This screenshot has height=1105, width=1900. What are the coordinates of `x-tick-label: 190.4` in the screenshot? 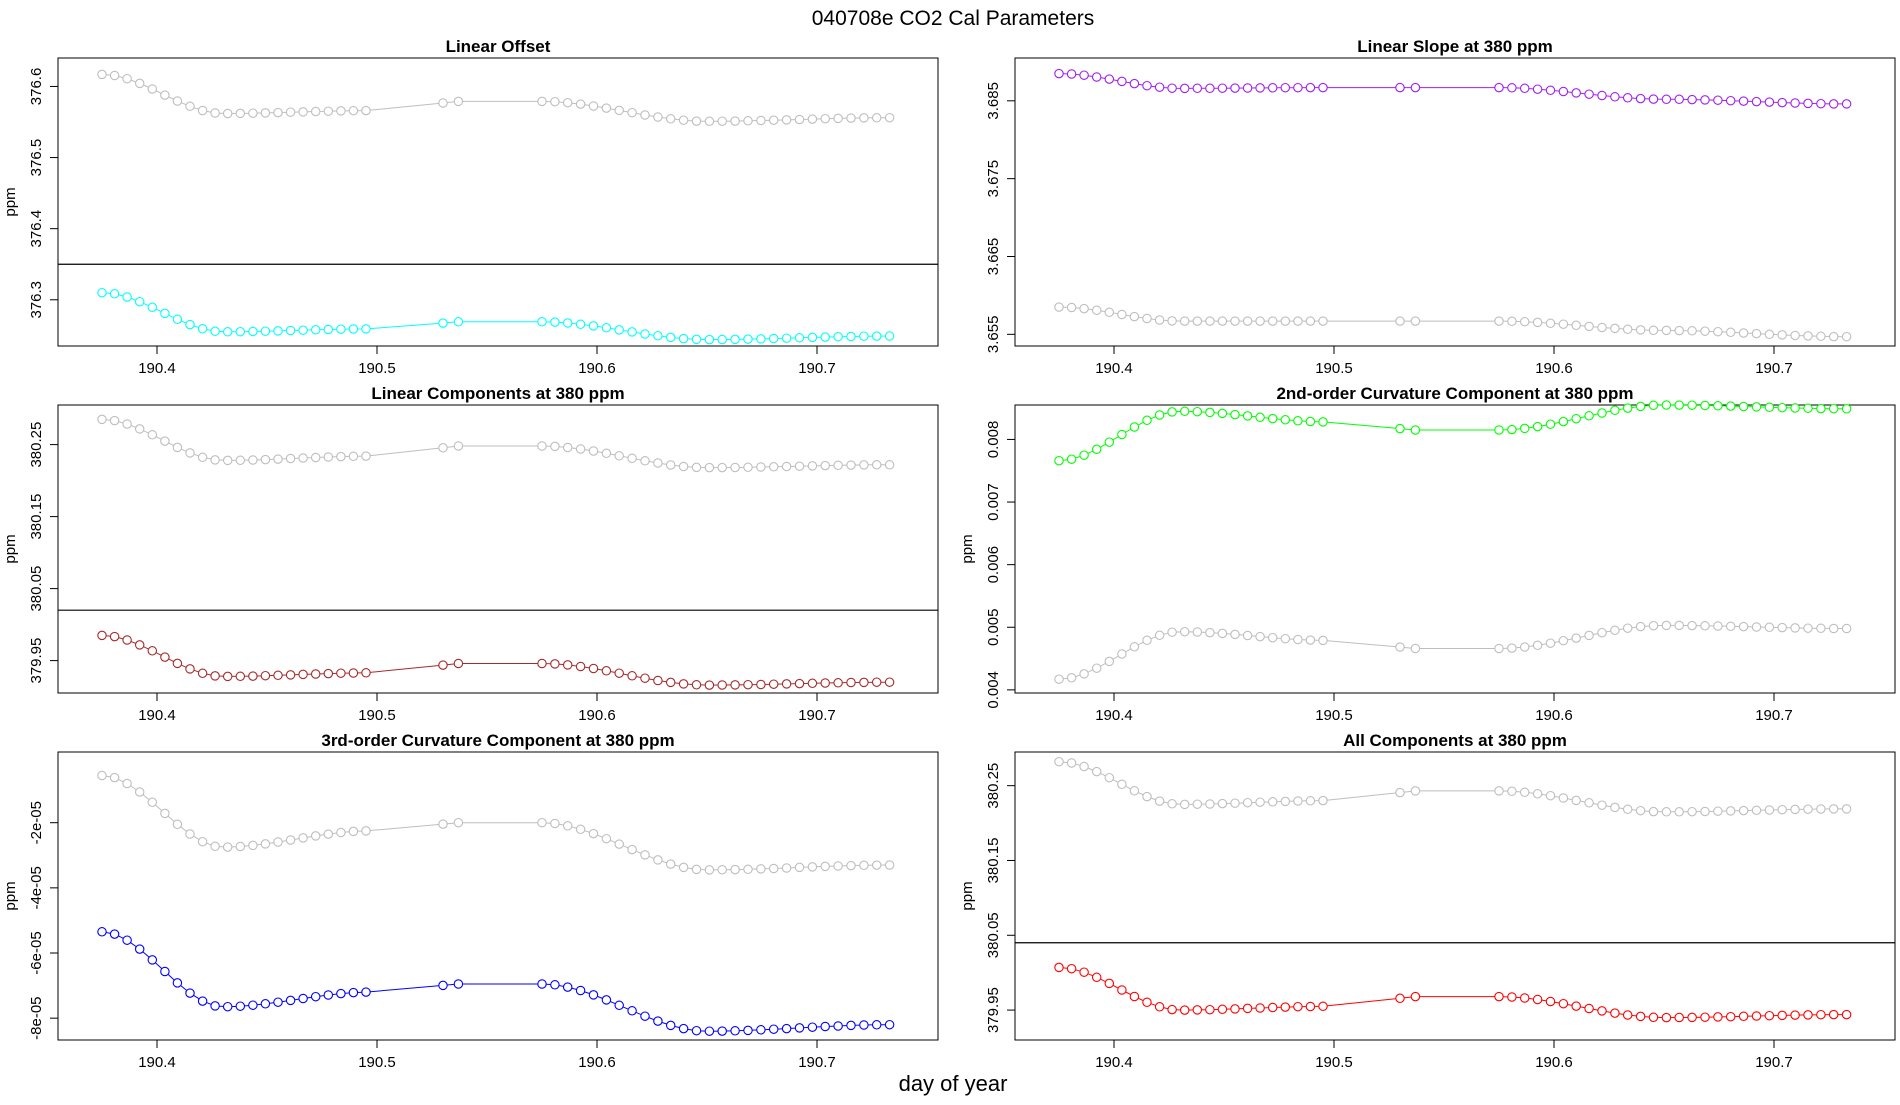 It's located at (1114, 715).